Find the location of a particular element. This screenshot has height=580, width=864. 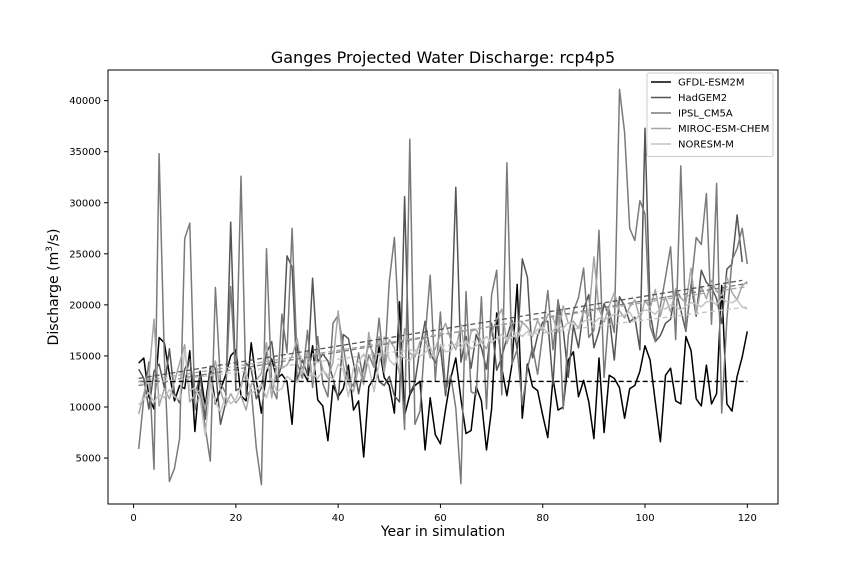

legend-label-2: IPSL_CM5A is located at coordinates (705, 114).